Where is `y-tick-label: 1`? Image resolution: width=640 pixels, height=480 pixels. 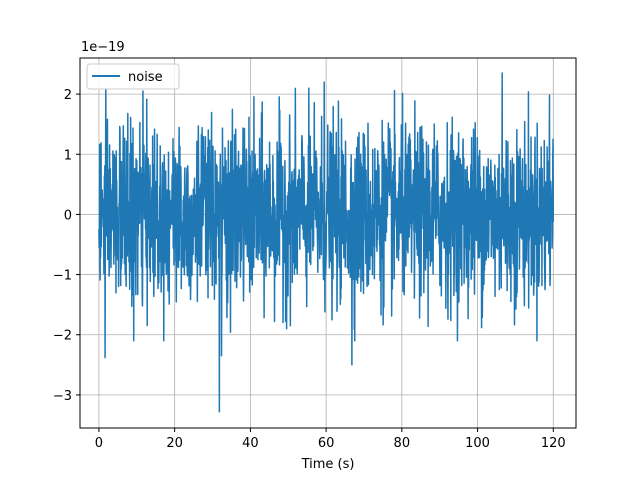 y-tick-label: 1 is located at coordinates (68, 155).